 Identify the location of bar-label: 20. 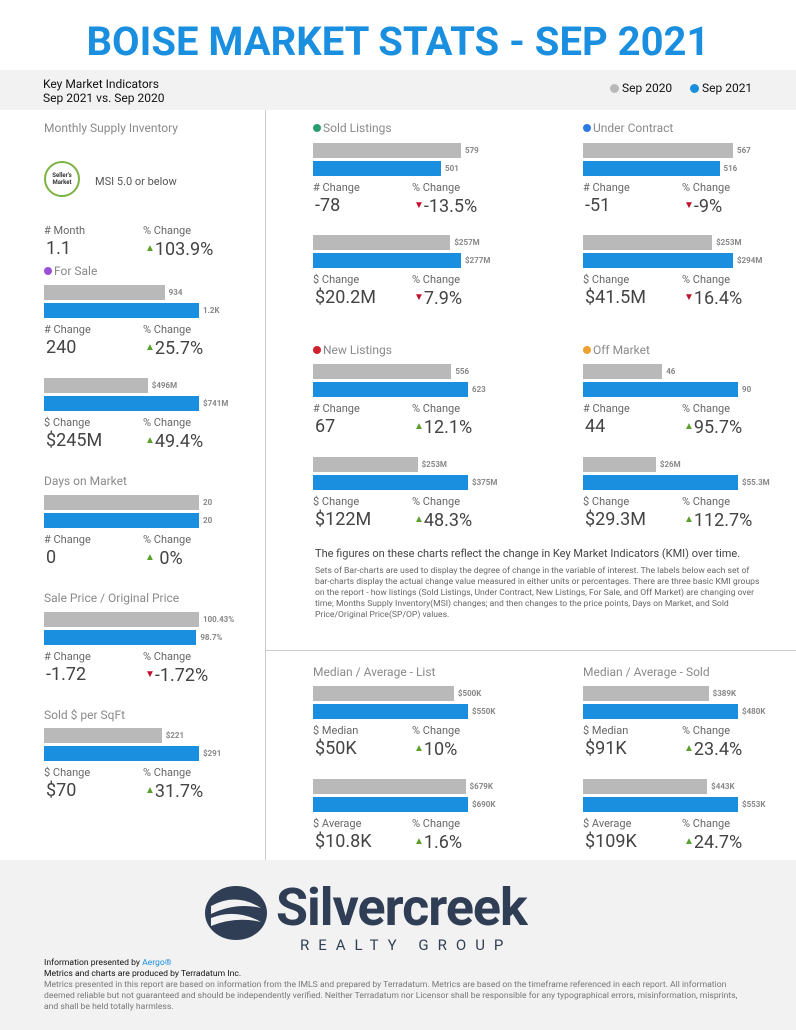
(208, 502).